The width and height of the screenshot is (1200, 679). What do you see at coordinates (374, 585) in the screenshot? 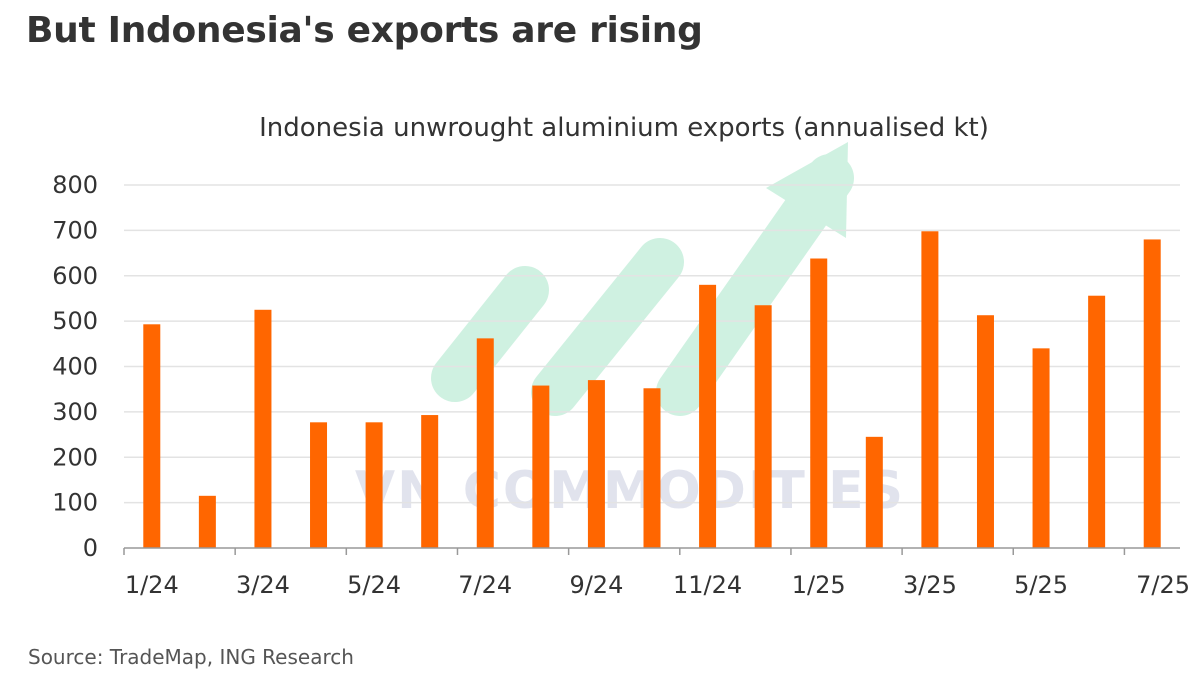
I see `x-tick-label: 5/24` at bounding box center [374, 585].